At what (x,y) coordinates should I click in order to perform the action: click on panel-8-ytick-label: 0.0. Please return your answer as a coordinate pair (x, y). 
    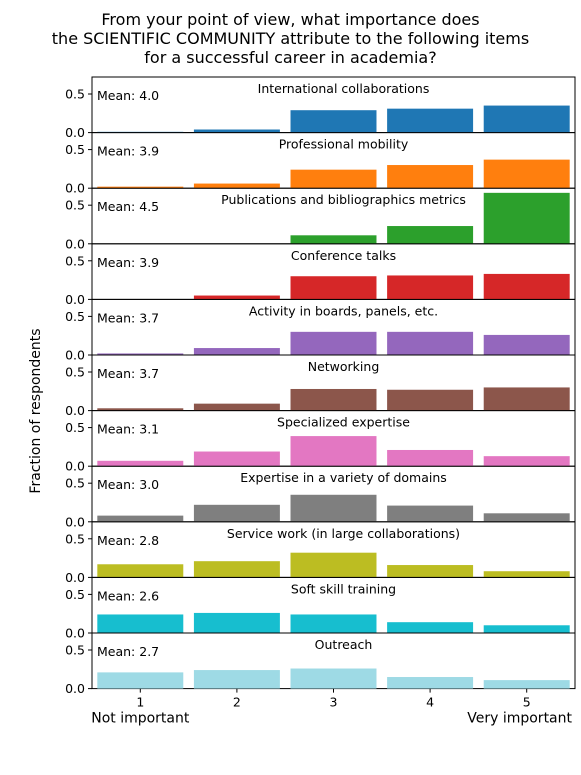
    Looking at the image, I should click on (75, 521).